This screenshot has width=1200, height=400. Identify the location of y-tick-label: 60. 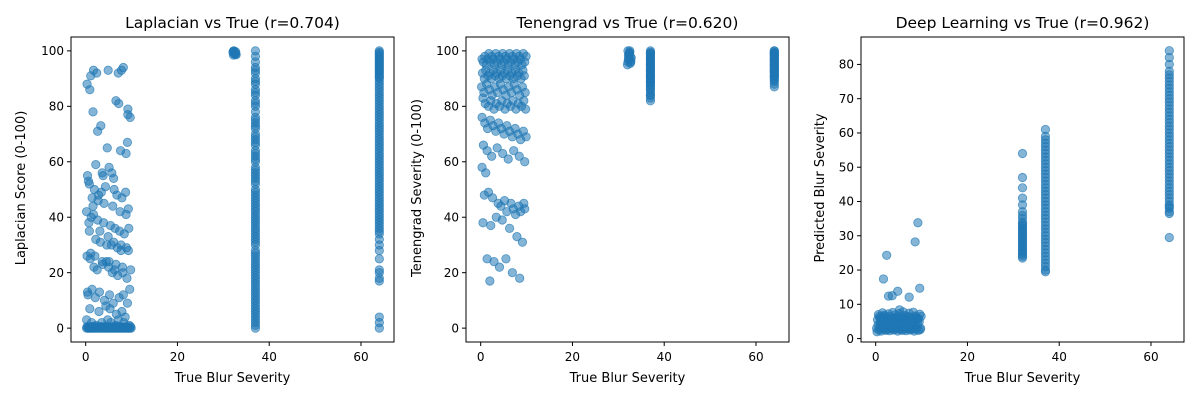
(846, 133).